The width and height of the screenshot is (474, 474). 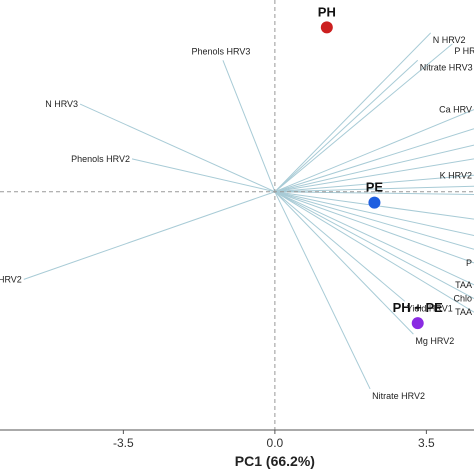 What do you see at coordinates (449, 40) in the screenshot?
I see `variable-label: N HRV2` at bounding box center [449, 40].